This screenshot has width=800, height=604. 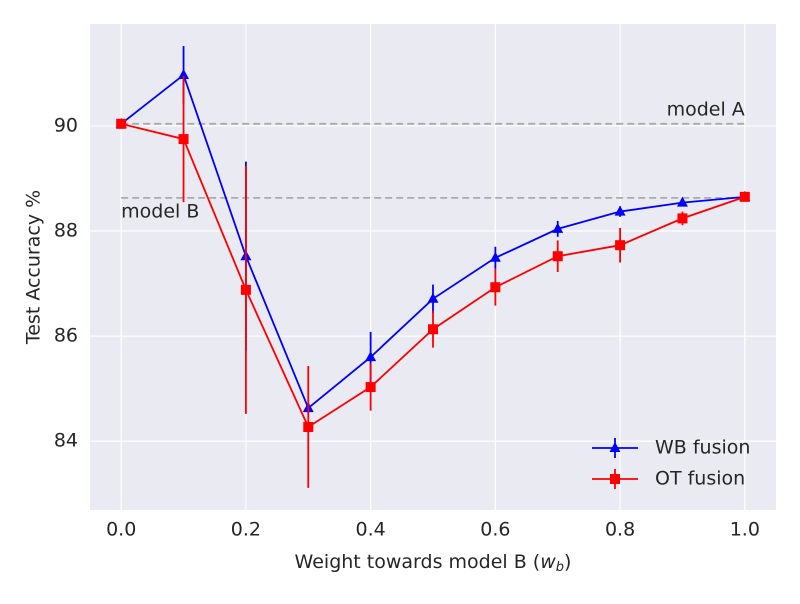 I want to click on y-tick-label: 86, so click(x=66, y=336).